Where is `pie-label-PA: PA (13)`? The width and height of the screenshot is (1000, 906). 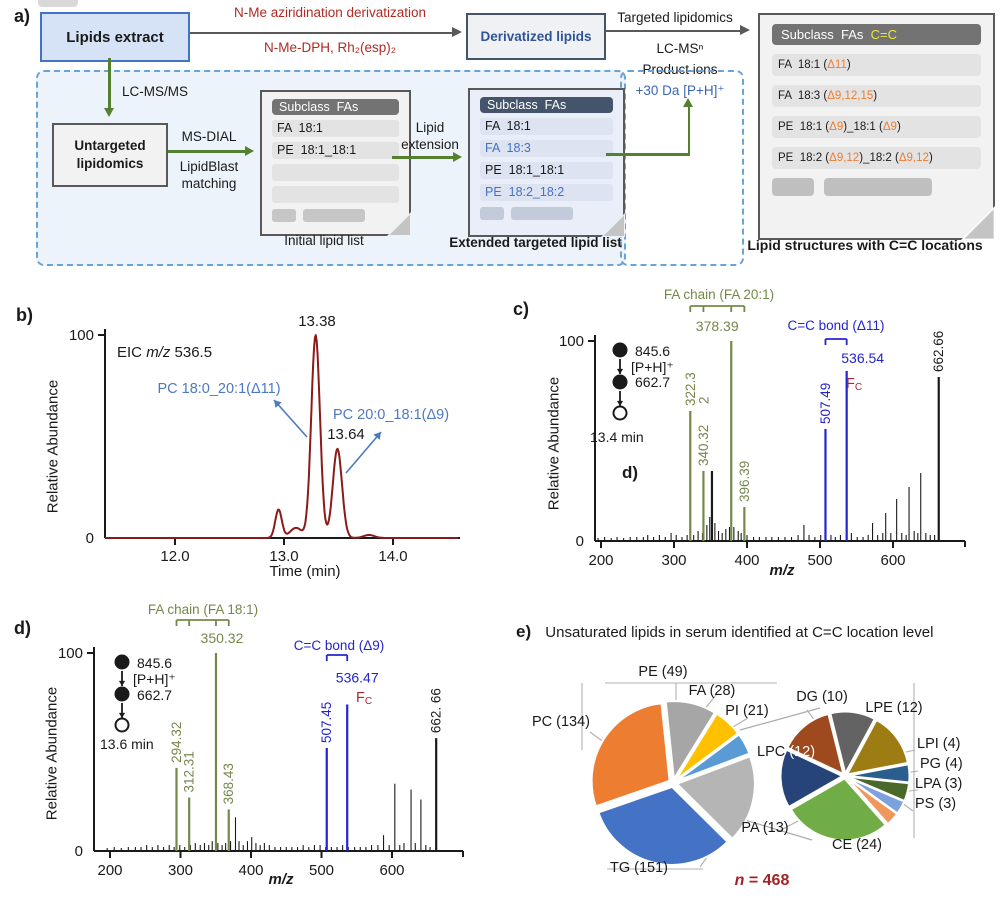 pie-label-PA: PA (13) is located at coordinates (765, 828).